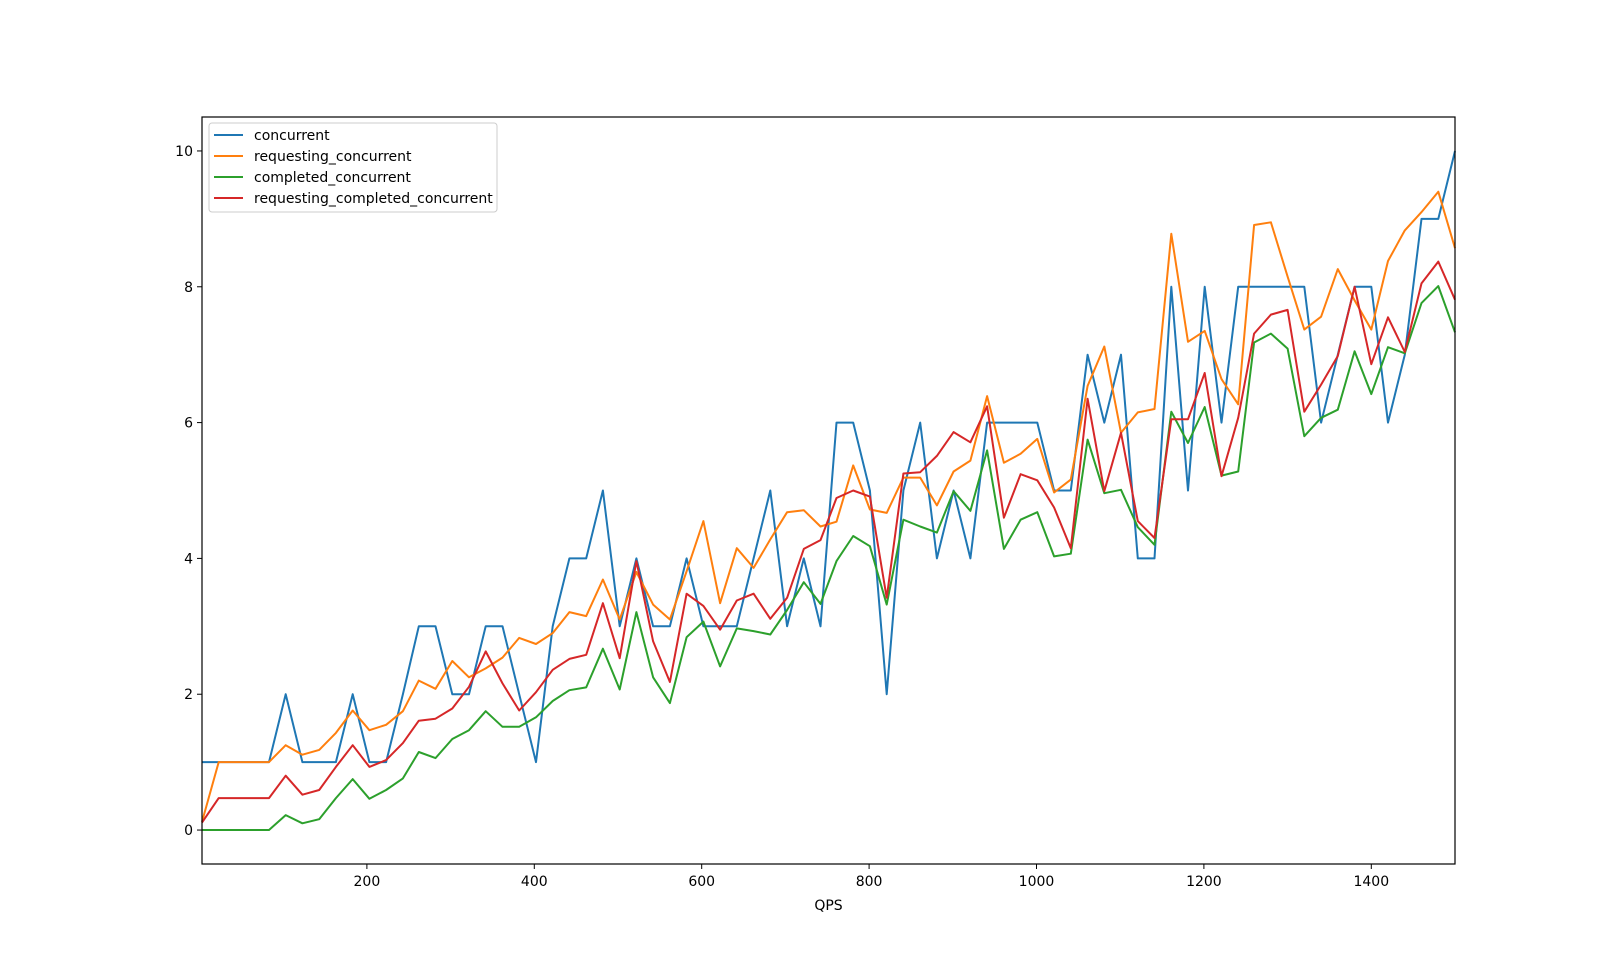 The image size is (1617, 971). Describe the element at coordinates (701, 882) in the screenshot. I see `x-tick-label: 600` at that location.